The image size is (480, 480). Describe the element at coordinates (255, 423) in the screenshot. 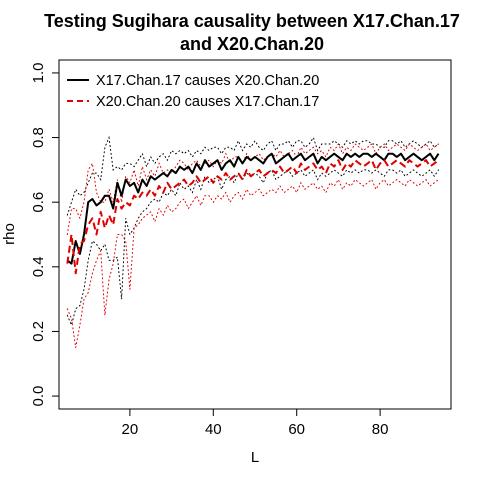

I see `x-axis: 20 40 60 80` at that location.